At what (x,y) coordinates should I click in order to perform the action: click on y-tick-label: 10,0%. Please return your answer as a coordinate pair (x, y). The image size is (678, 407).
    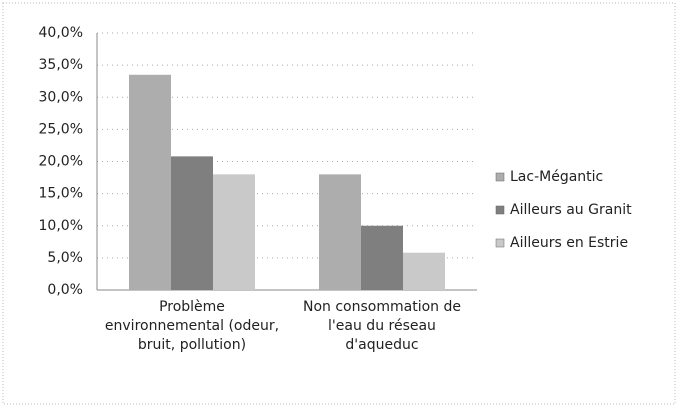
    Looking at the image, I should click on (61, 226).